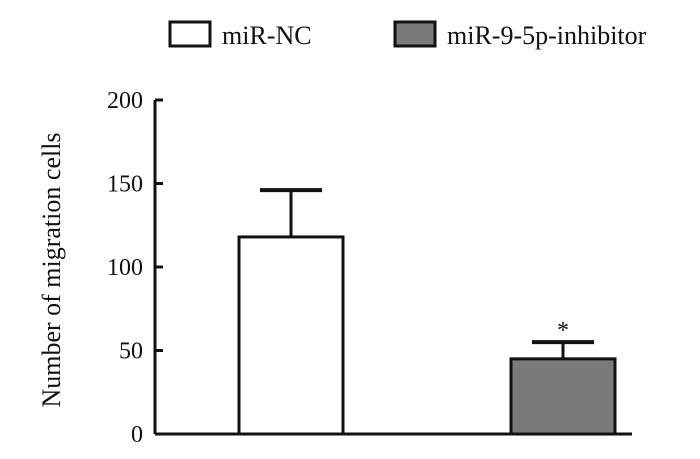  What do you see at coordinates (267, 35) in the screenshot?
I see `legend-label-mir-nc: miR-NC` at bounding box center [267, 35].